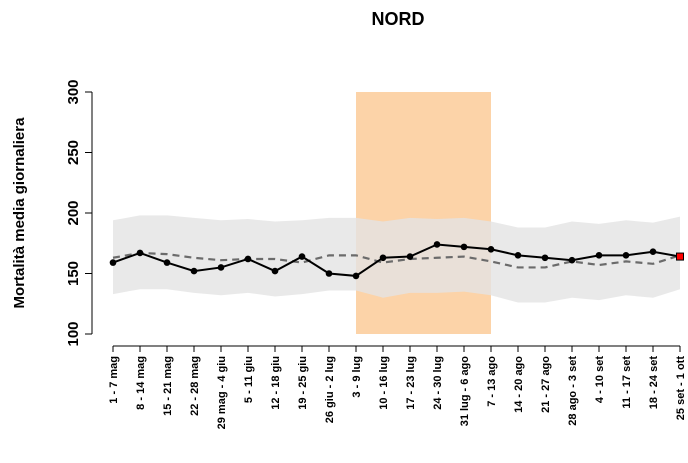  What do you see at coordinates (73, 273) in the screenshot?
I see `y-tick-label: 150` at bounding box center [73, 273].